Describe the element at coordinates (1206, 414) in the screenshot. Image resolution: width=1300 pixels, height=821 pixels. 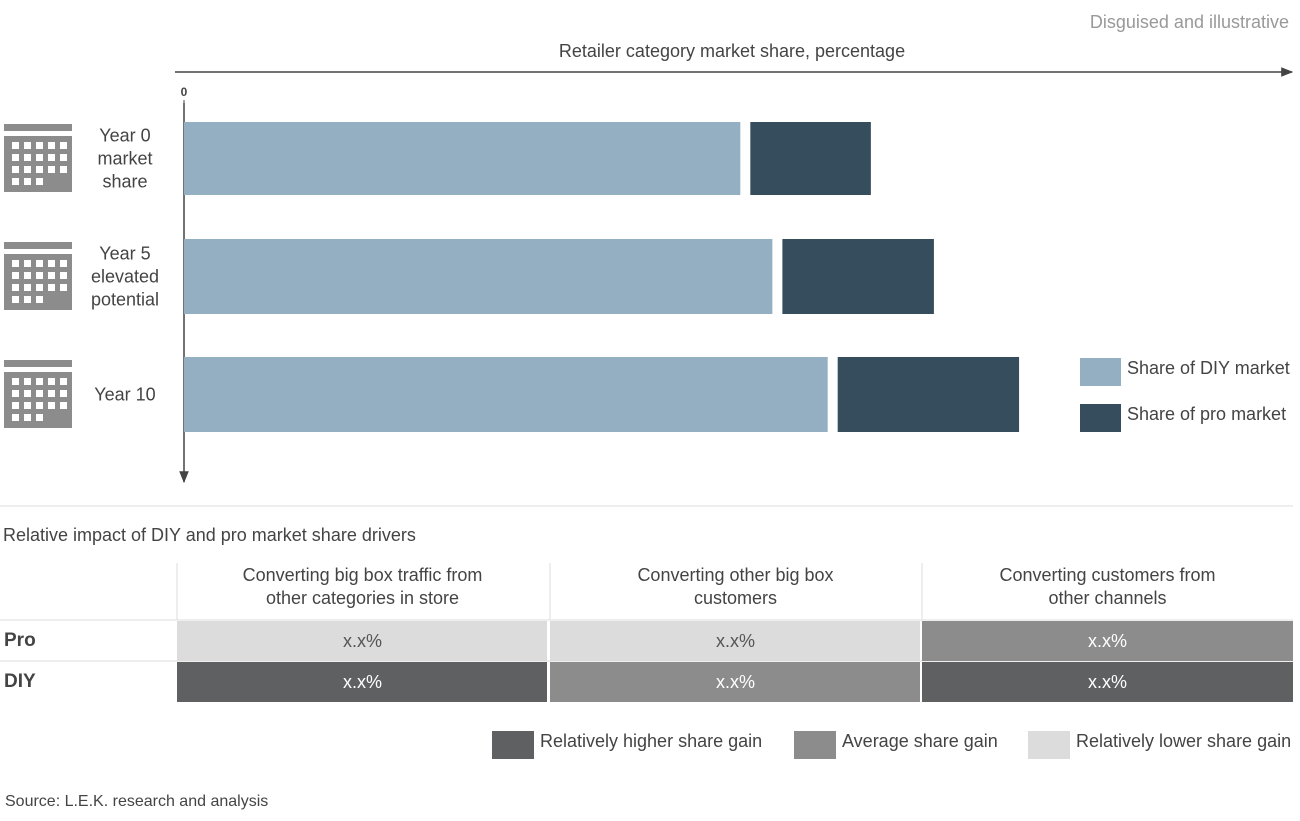
I see `legend-label: Share of pro market` at that location.